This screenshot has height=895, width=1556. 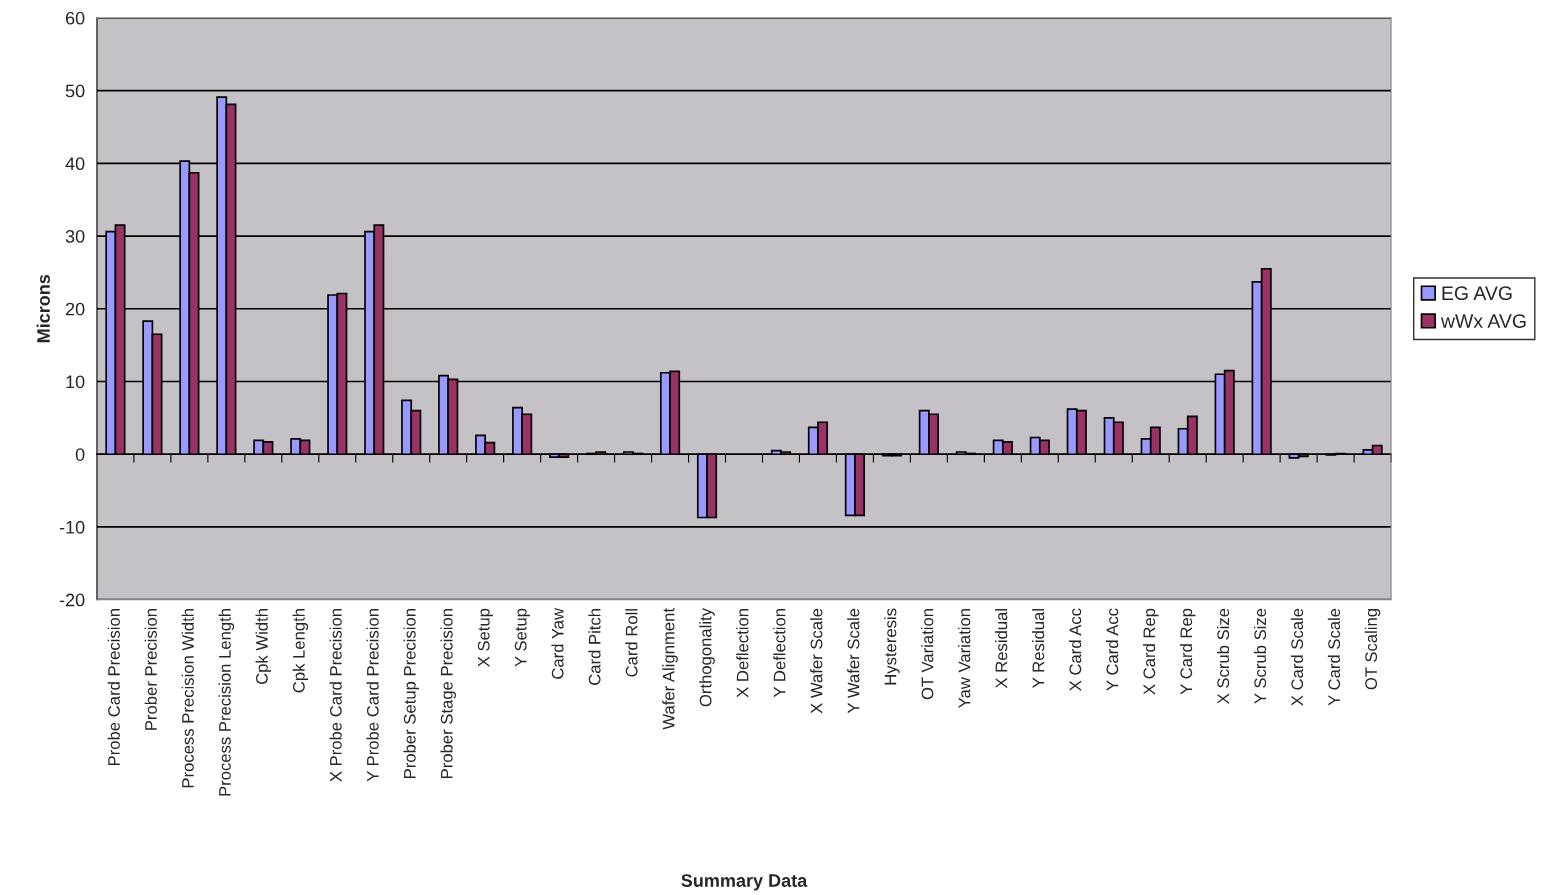 What do you see at coordinates (779, 653) in the screenshot?
I see `x-tick-label: Y Deflection` at bounding box center [779, 653].